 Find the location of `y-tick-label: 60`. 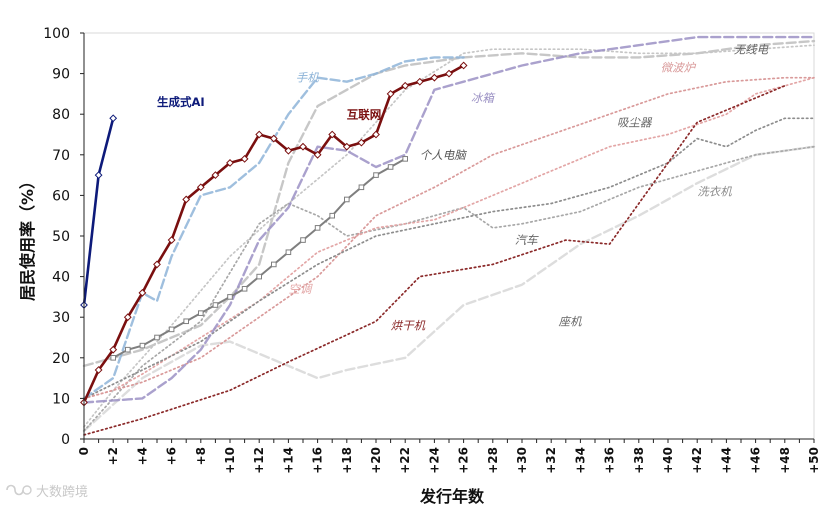

y-tick-label: 60 is located at coordinates (61, 196).